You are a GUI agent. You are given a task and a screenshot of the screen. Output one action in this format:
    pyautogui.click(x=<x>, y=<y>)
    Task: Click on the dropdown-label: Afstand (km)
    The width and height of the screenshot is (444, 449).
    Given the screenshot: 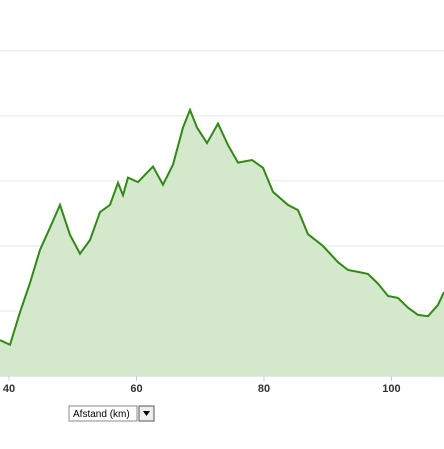 What is the action you would take?
    pyautogui.click(x=101, y=414)
    